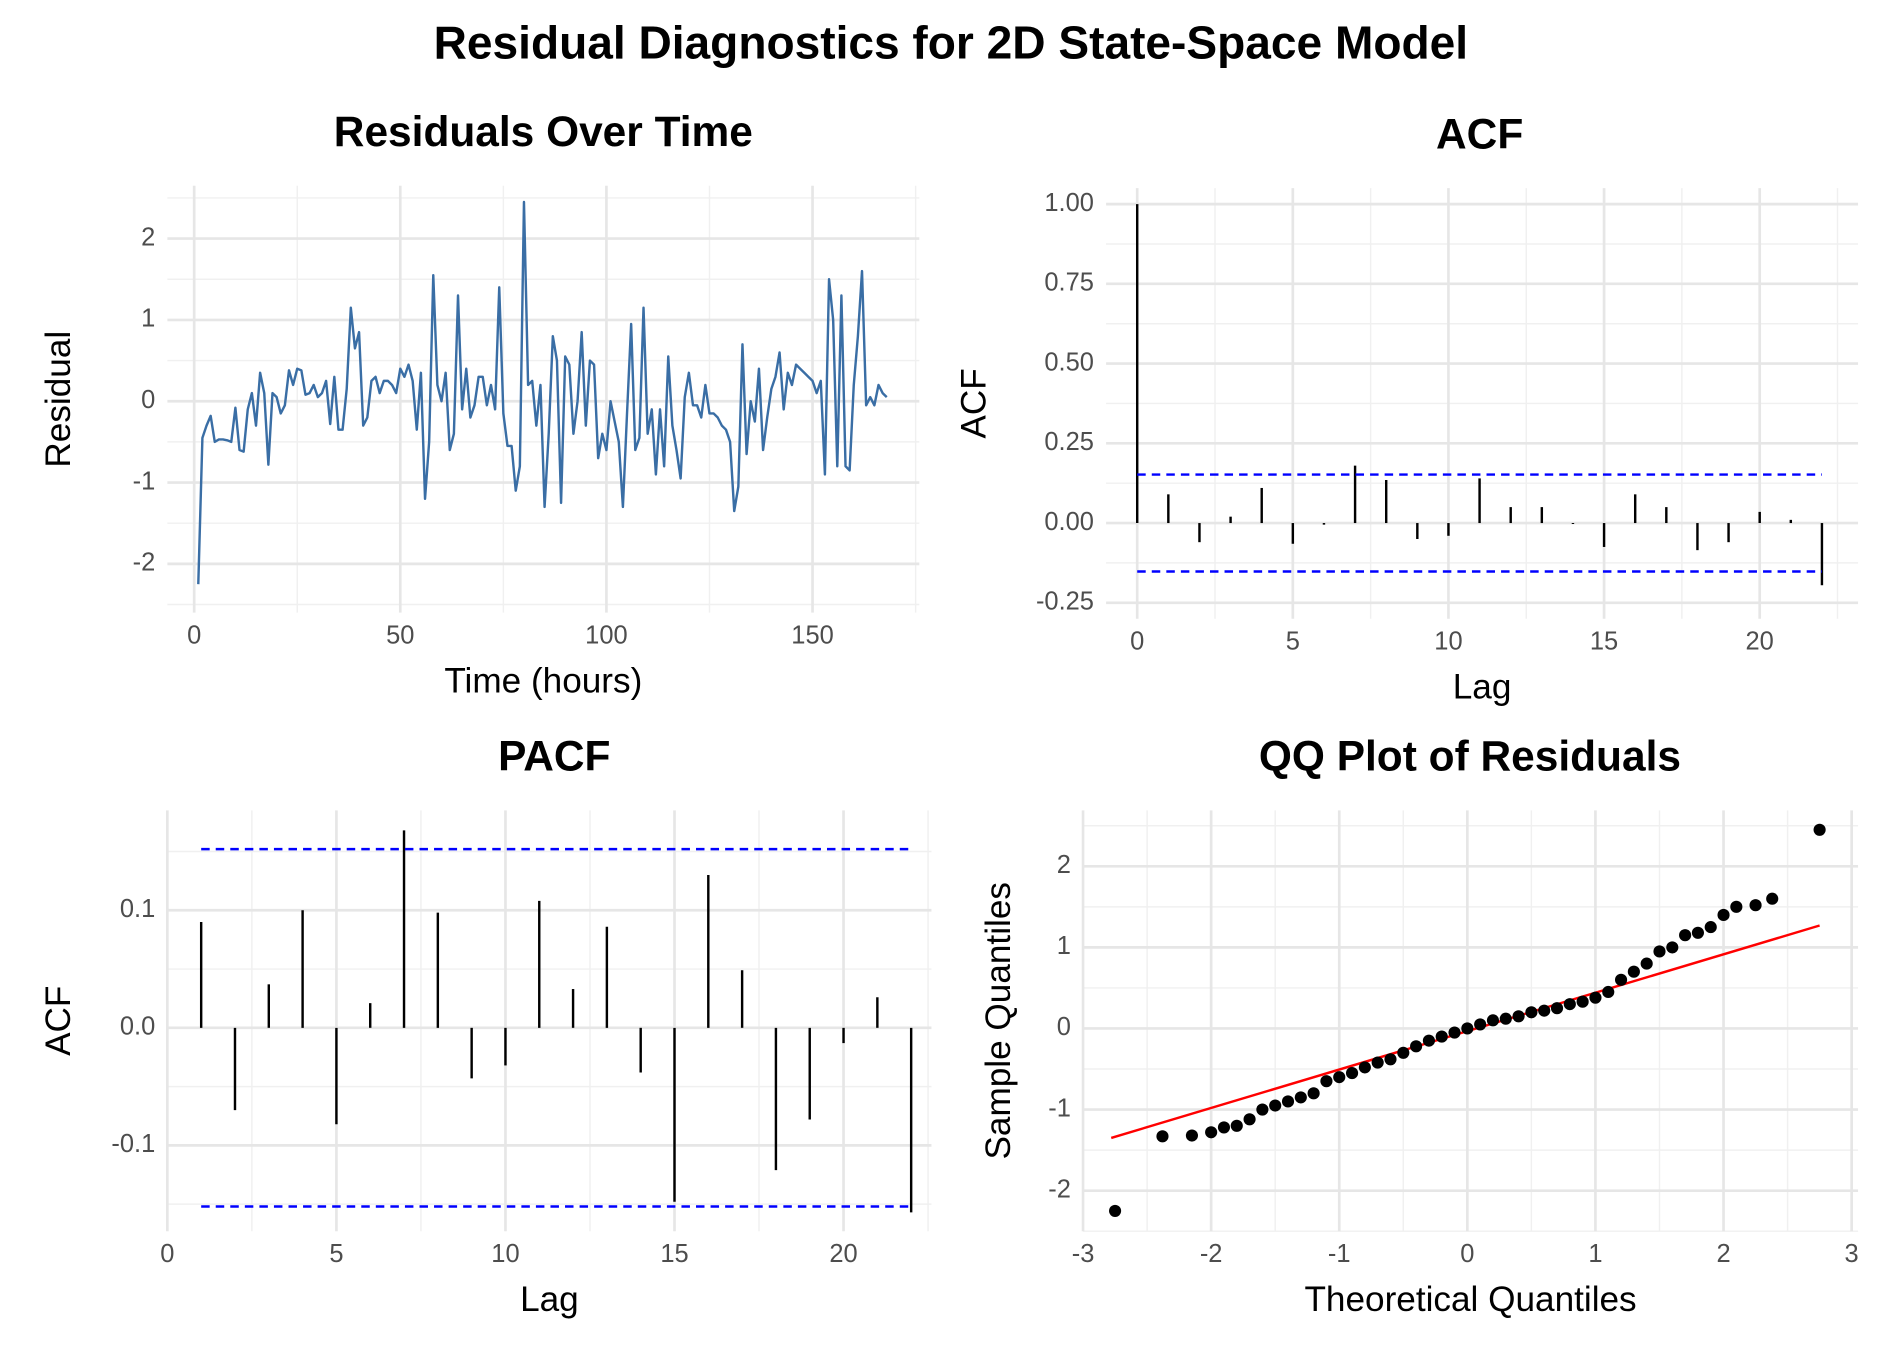 This screenshot has height=1366, width=1892. Describe the element at coordinates (554, 756) in the screenshot. I see `panel-title: PACF` at that location.